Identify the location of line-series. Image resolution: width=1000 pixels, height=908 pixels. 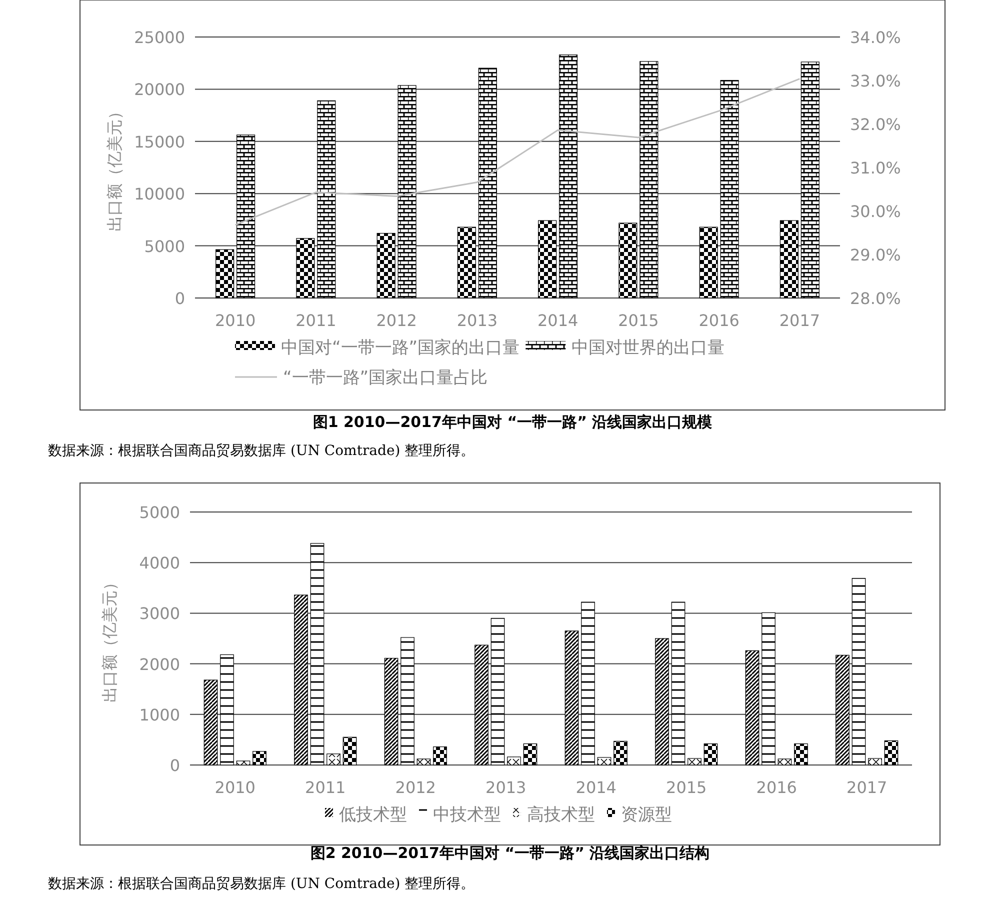
(517, 152).